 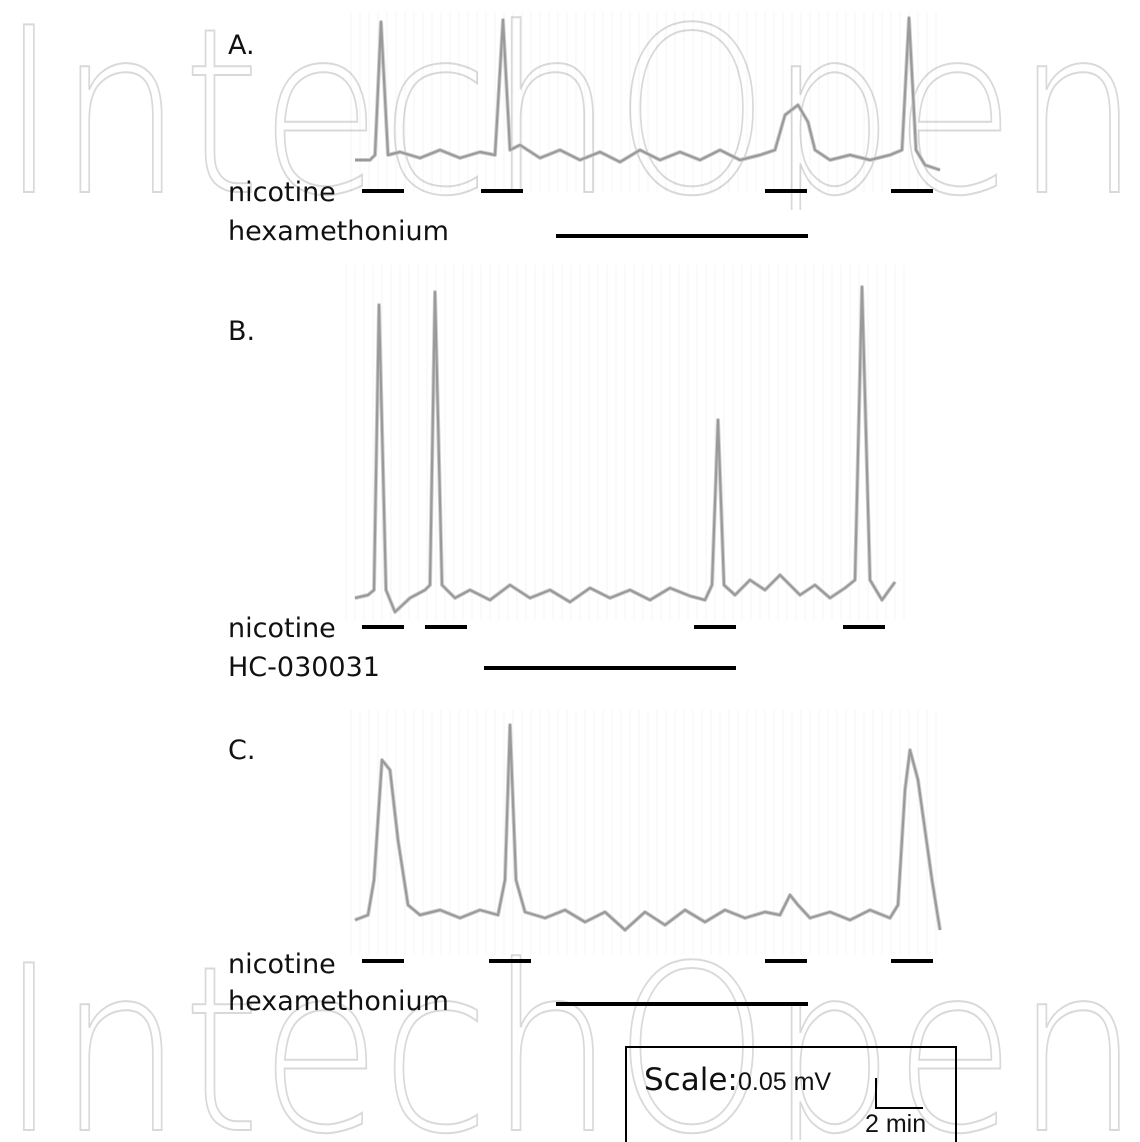 What do you see at coordinates (625, 449) in the screenshot?
I see `trace-b` at bounding box center [625, 449].